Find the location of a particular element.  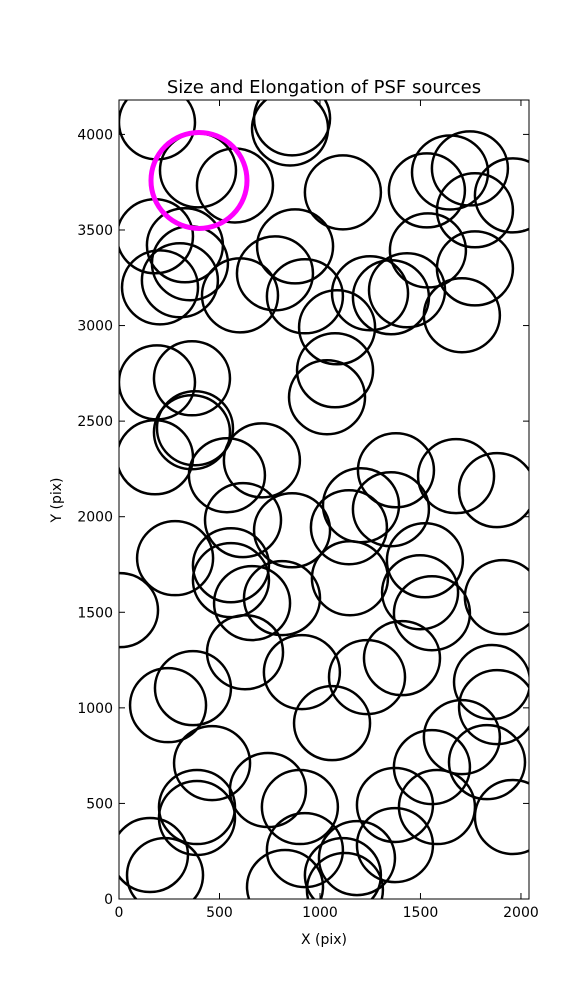

y-tick-label: 2000 is located at coordinates (95, 518).